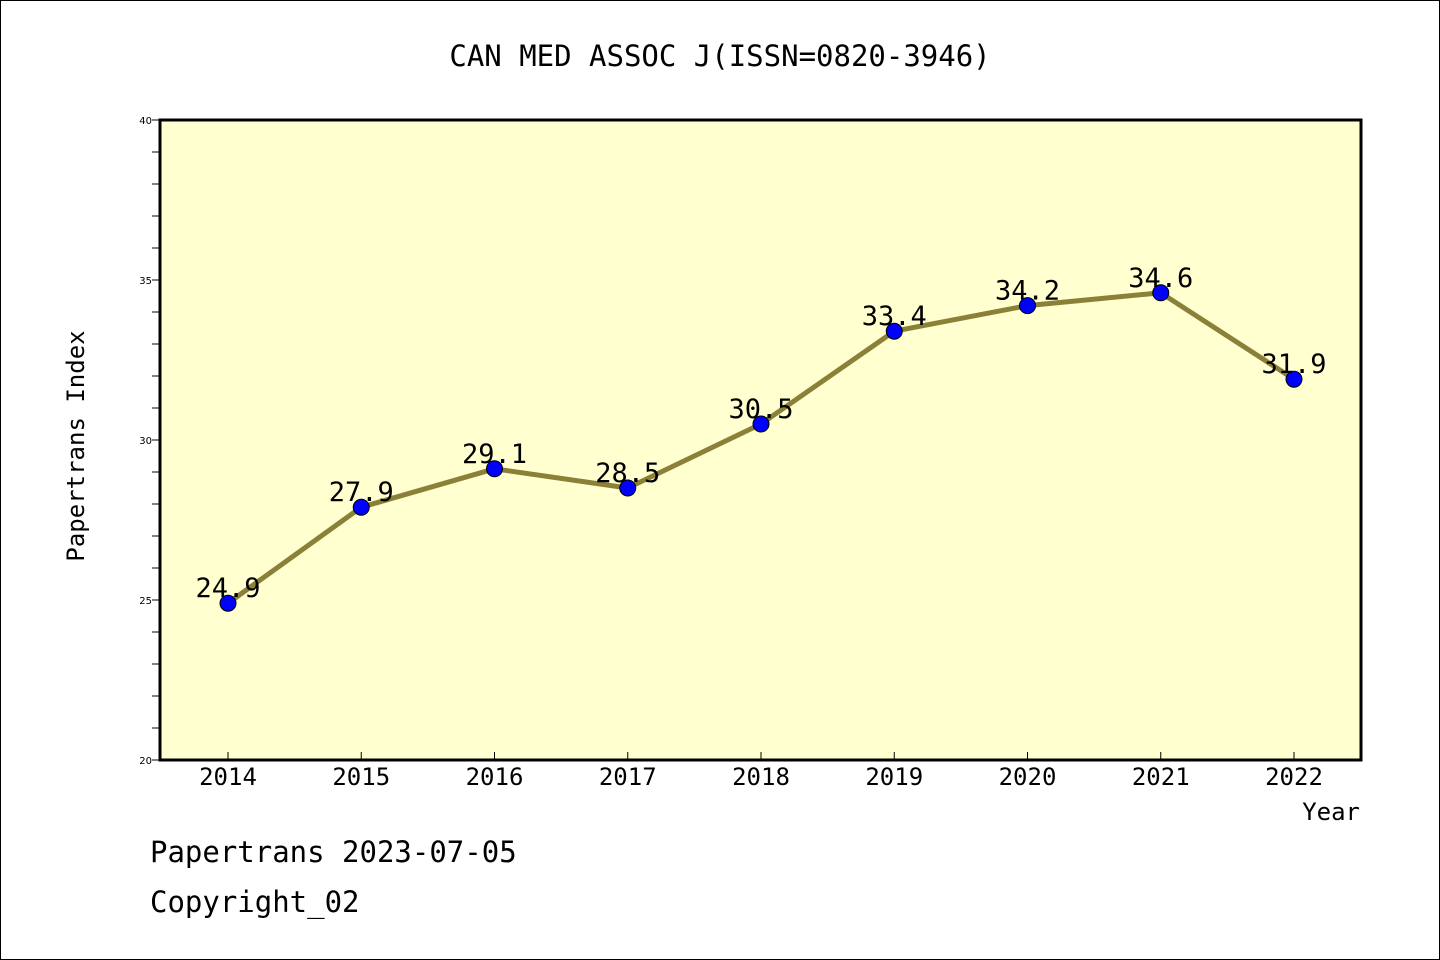 This screenshot has width=1440, height=960. I want to click on y-axis: 20 25 30 35 40, so click(149, 441).